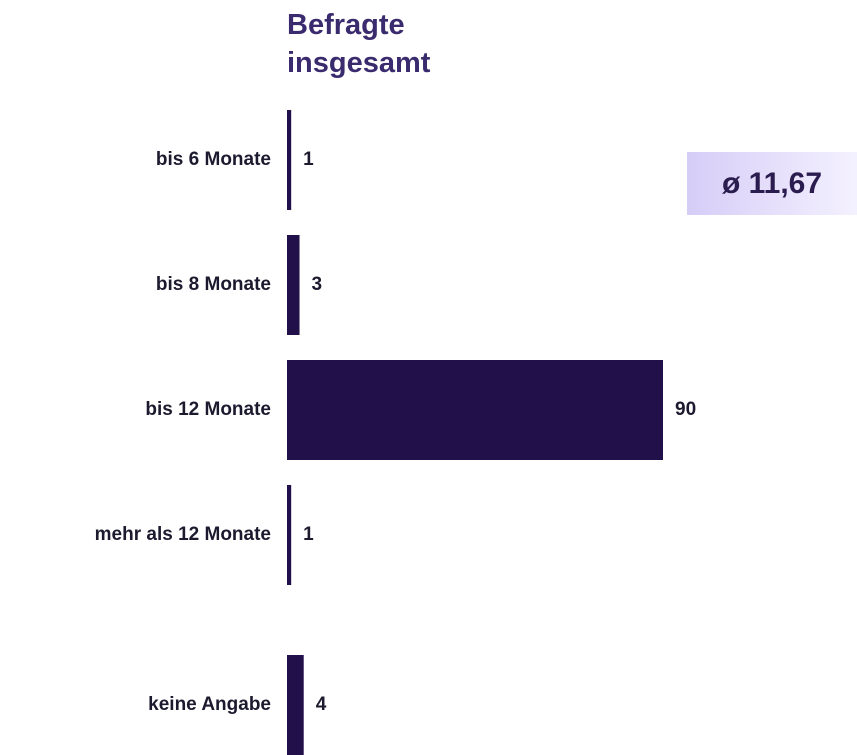 The height and width of the screenshot is (755, 857). What do you see at coordinates (209, 704) in the screenshot?
I see `category-label: keine Angabe` at bounding box center [209, 704].